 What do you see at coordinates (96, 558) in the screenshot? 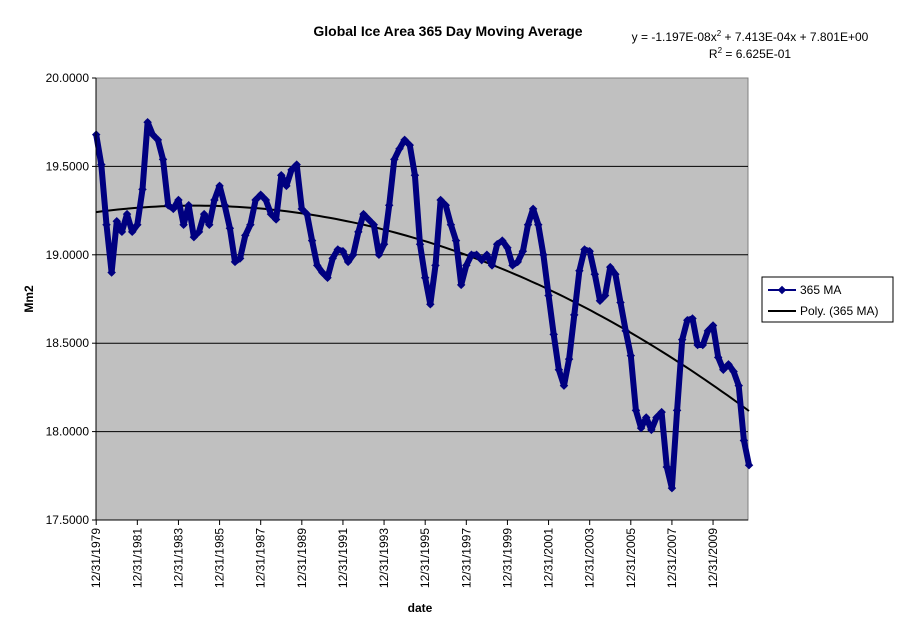
I see `x-tick-label: 12/31/1979` at bounding box center [96, 558].